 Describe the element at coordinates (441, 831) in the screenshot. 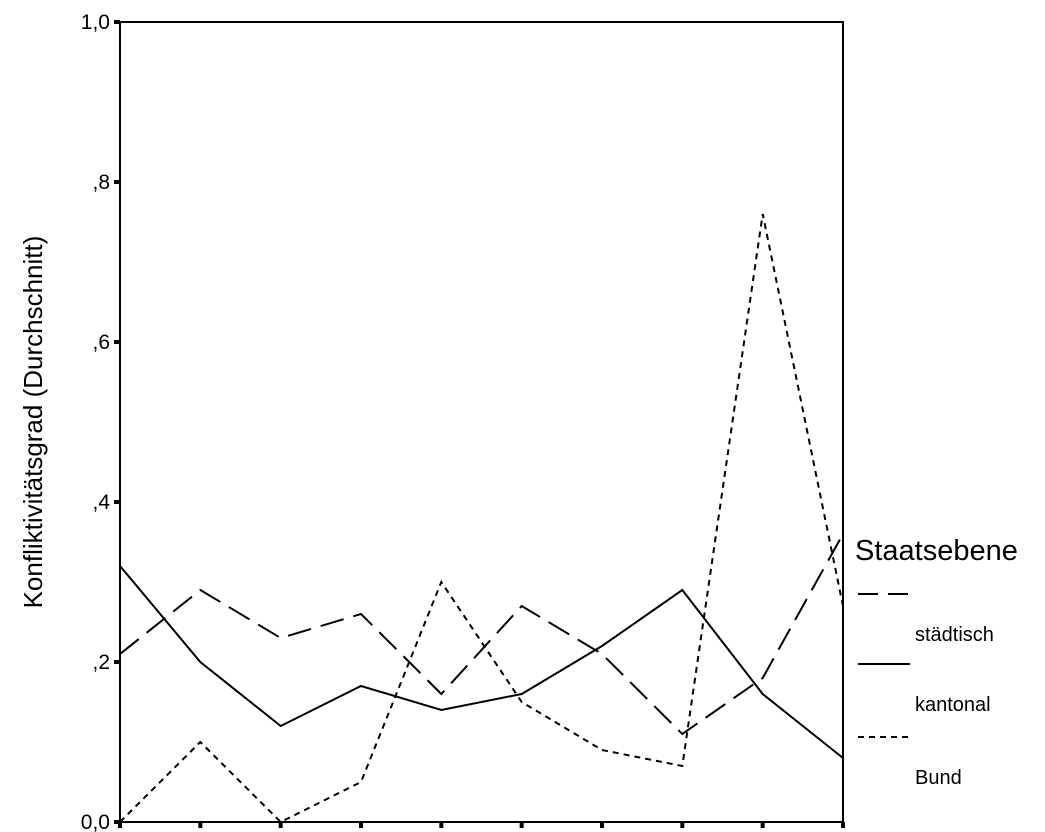

I see `x-tick-label: 1995` at that location.